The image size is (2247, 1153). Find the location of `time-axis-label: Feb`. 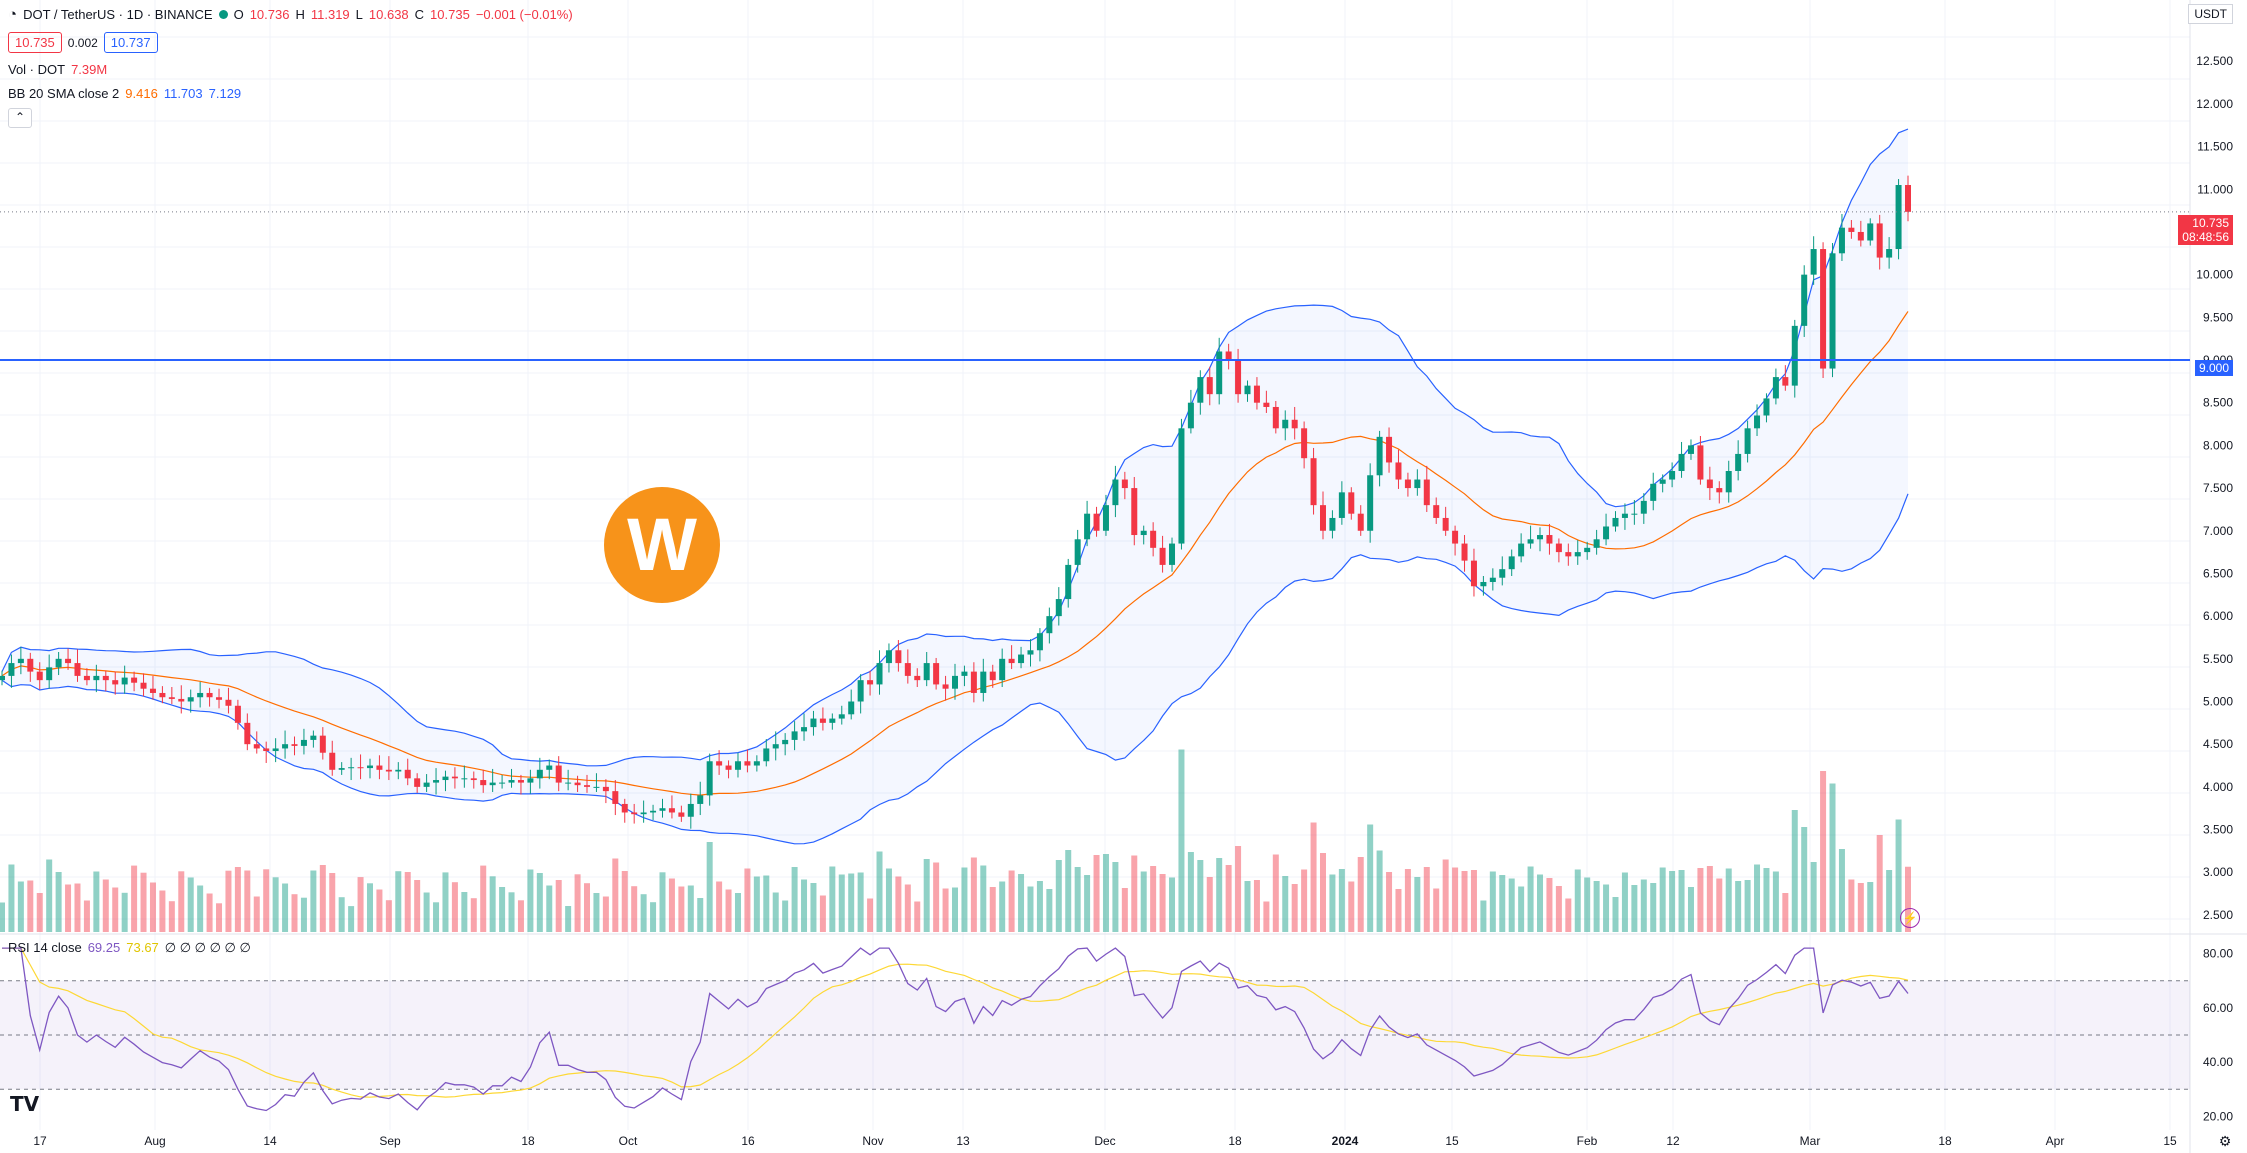

time-axis-label: Feb is located at coordinates (1587, 1141).